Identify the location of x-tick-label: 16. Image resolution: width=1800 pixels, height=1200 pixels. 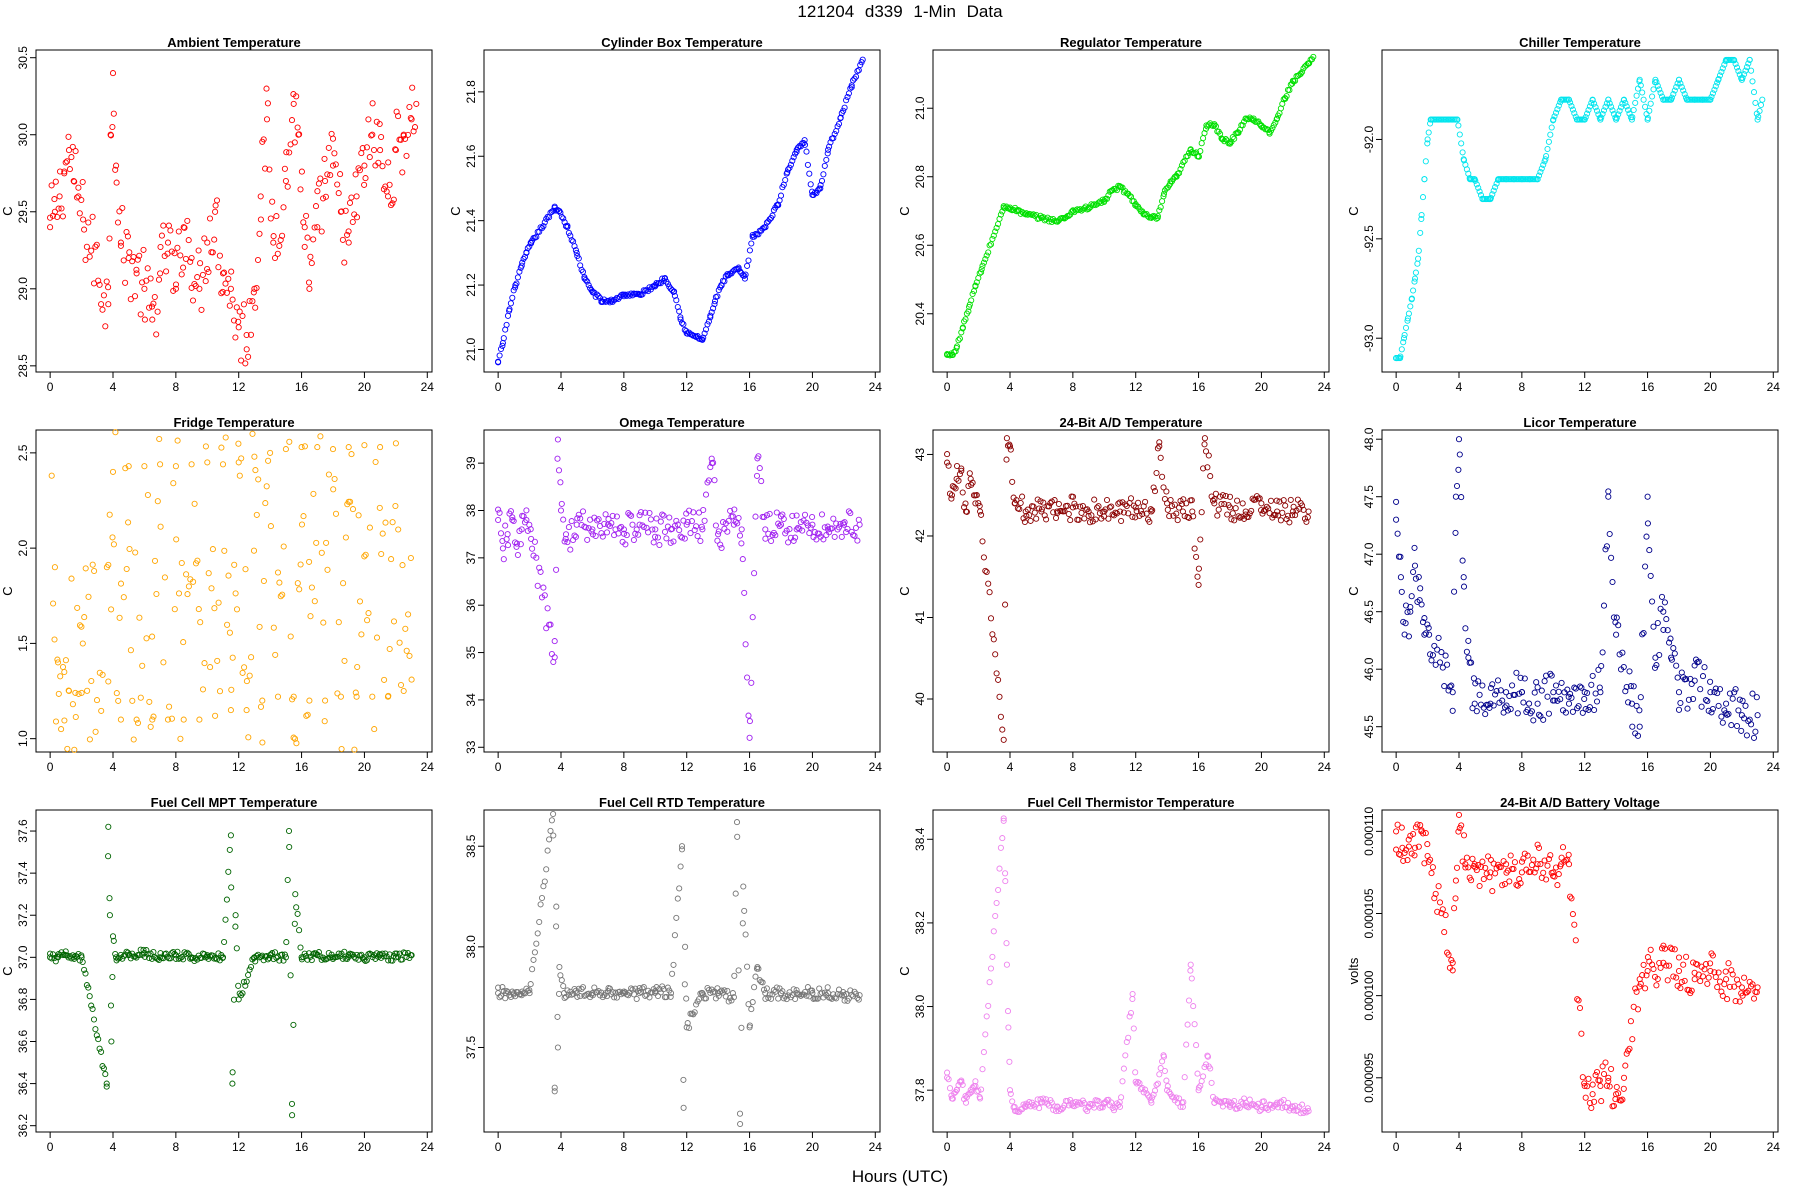
(302, 1147).